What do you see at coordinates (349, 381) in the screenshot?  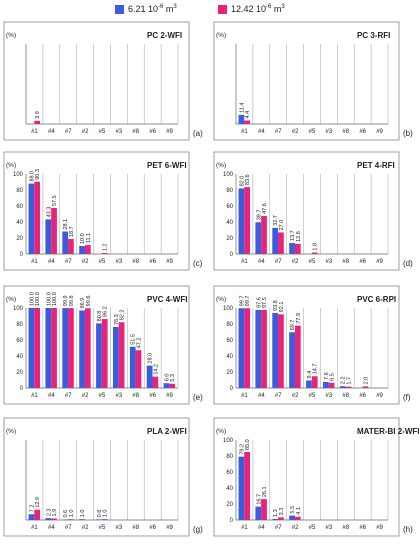 I see `data-label: 1.7` at bounding box center [349, 381].